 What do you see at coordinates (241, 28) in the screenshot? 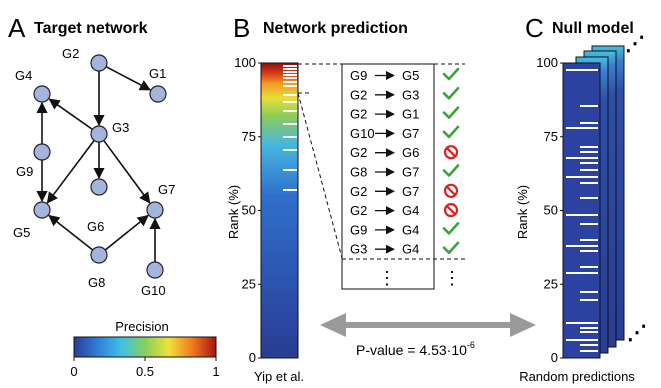
I see `panel-b-letter: B` at bounding box center [241, 28].